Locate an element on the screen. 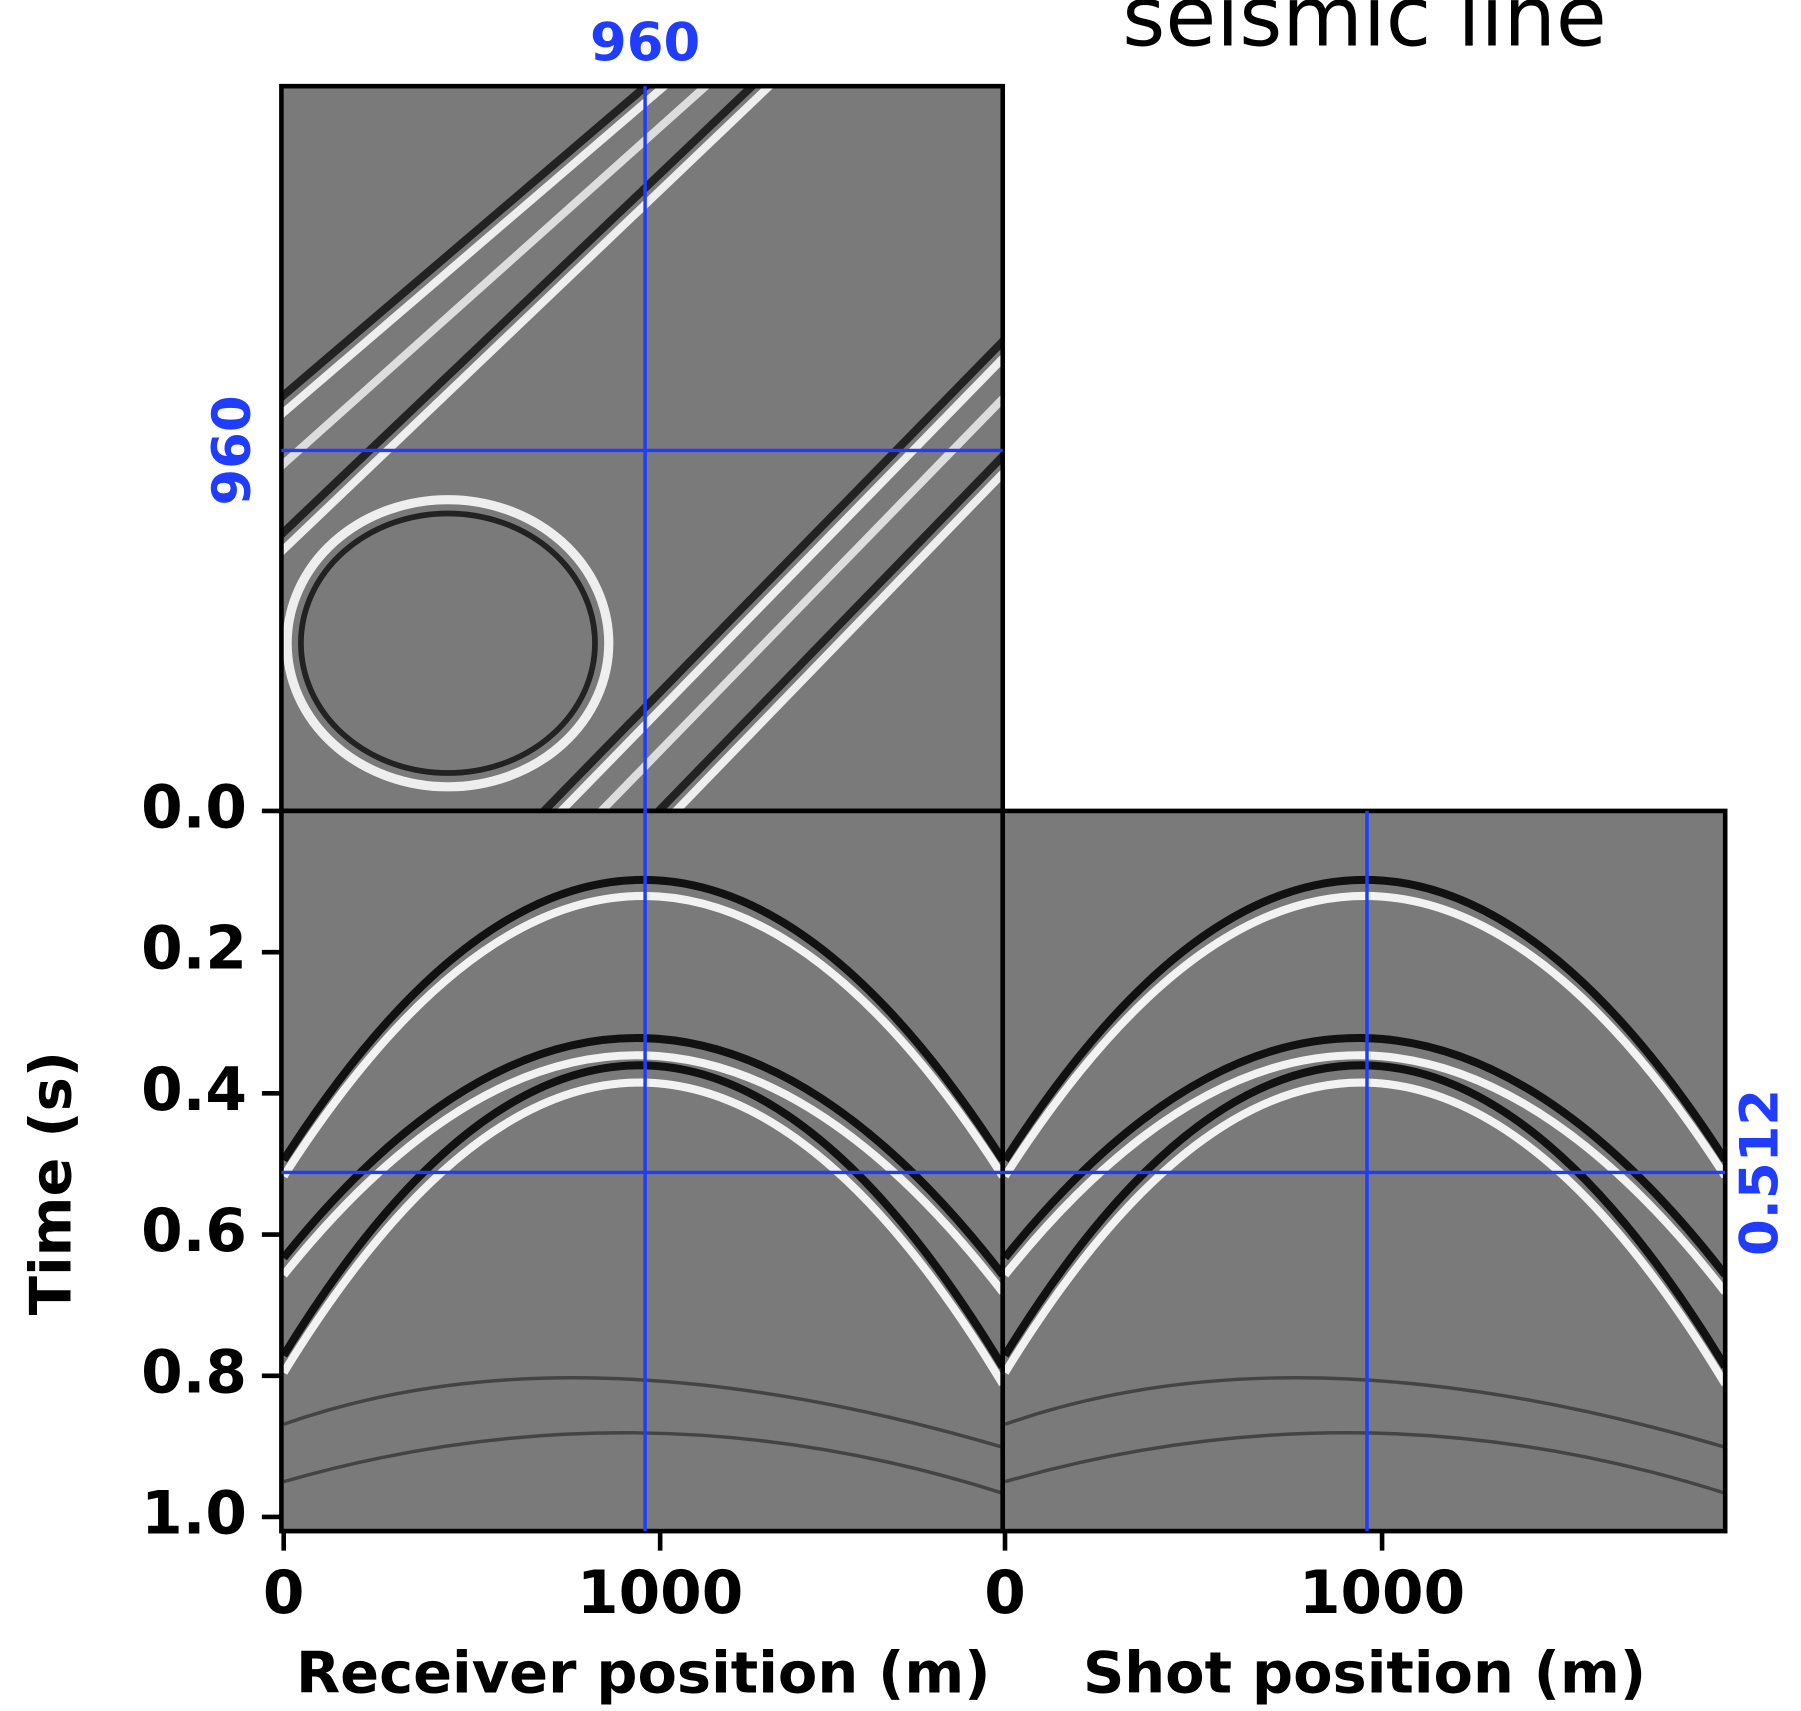 This screenshot has width=1801, height=1711. shot-crosshair-label: 960 is located at coordinates (232, 450).